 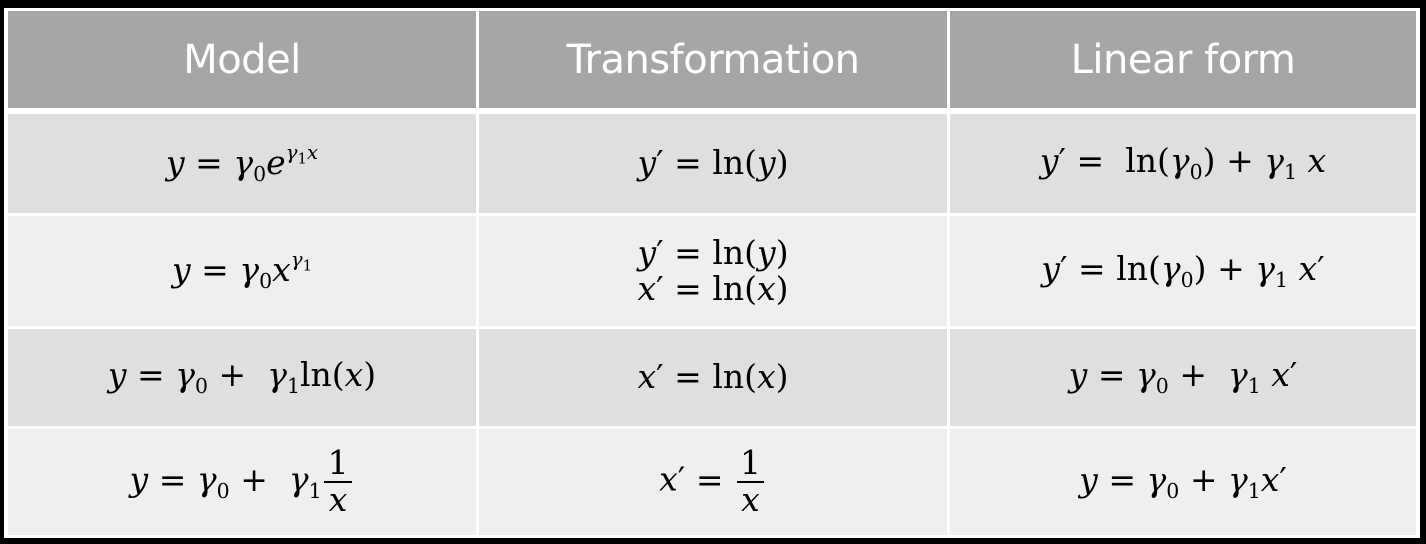 I want to click on formula-line-y: y′ = ln(y), so click(x=713, y=252).